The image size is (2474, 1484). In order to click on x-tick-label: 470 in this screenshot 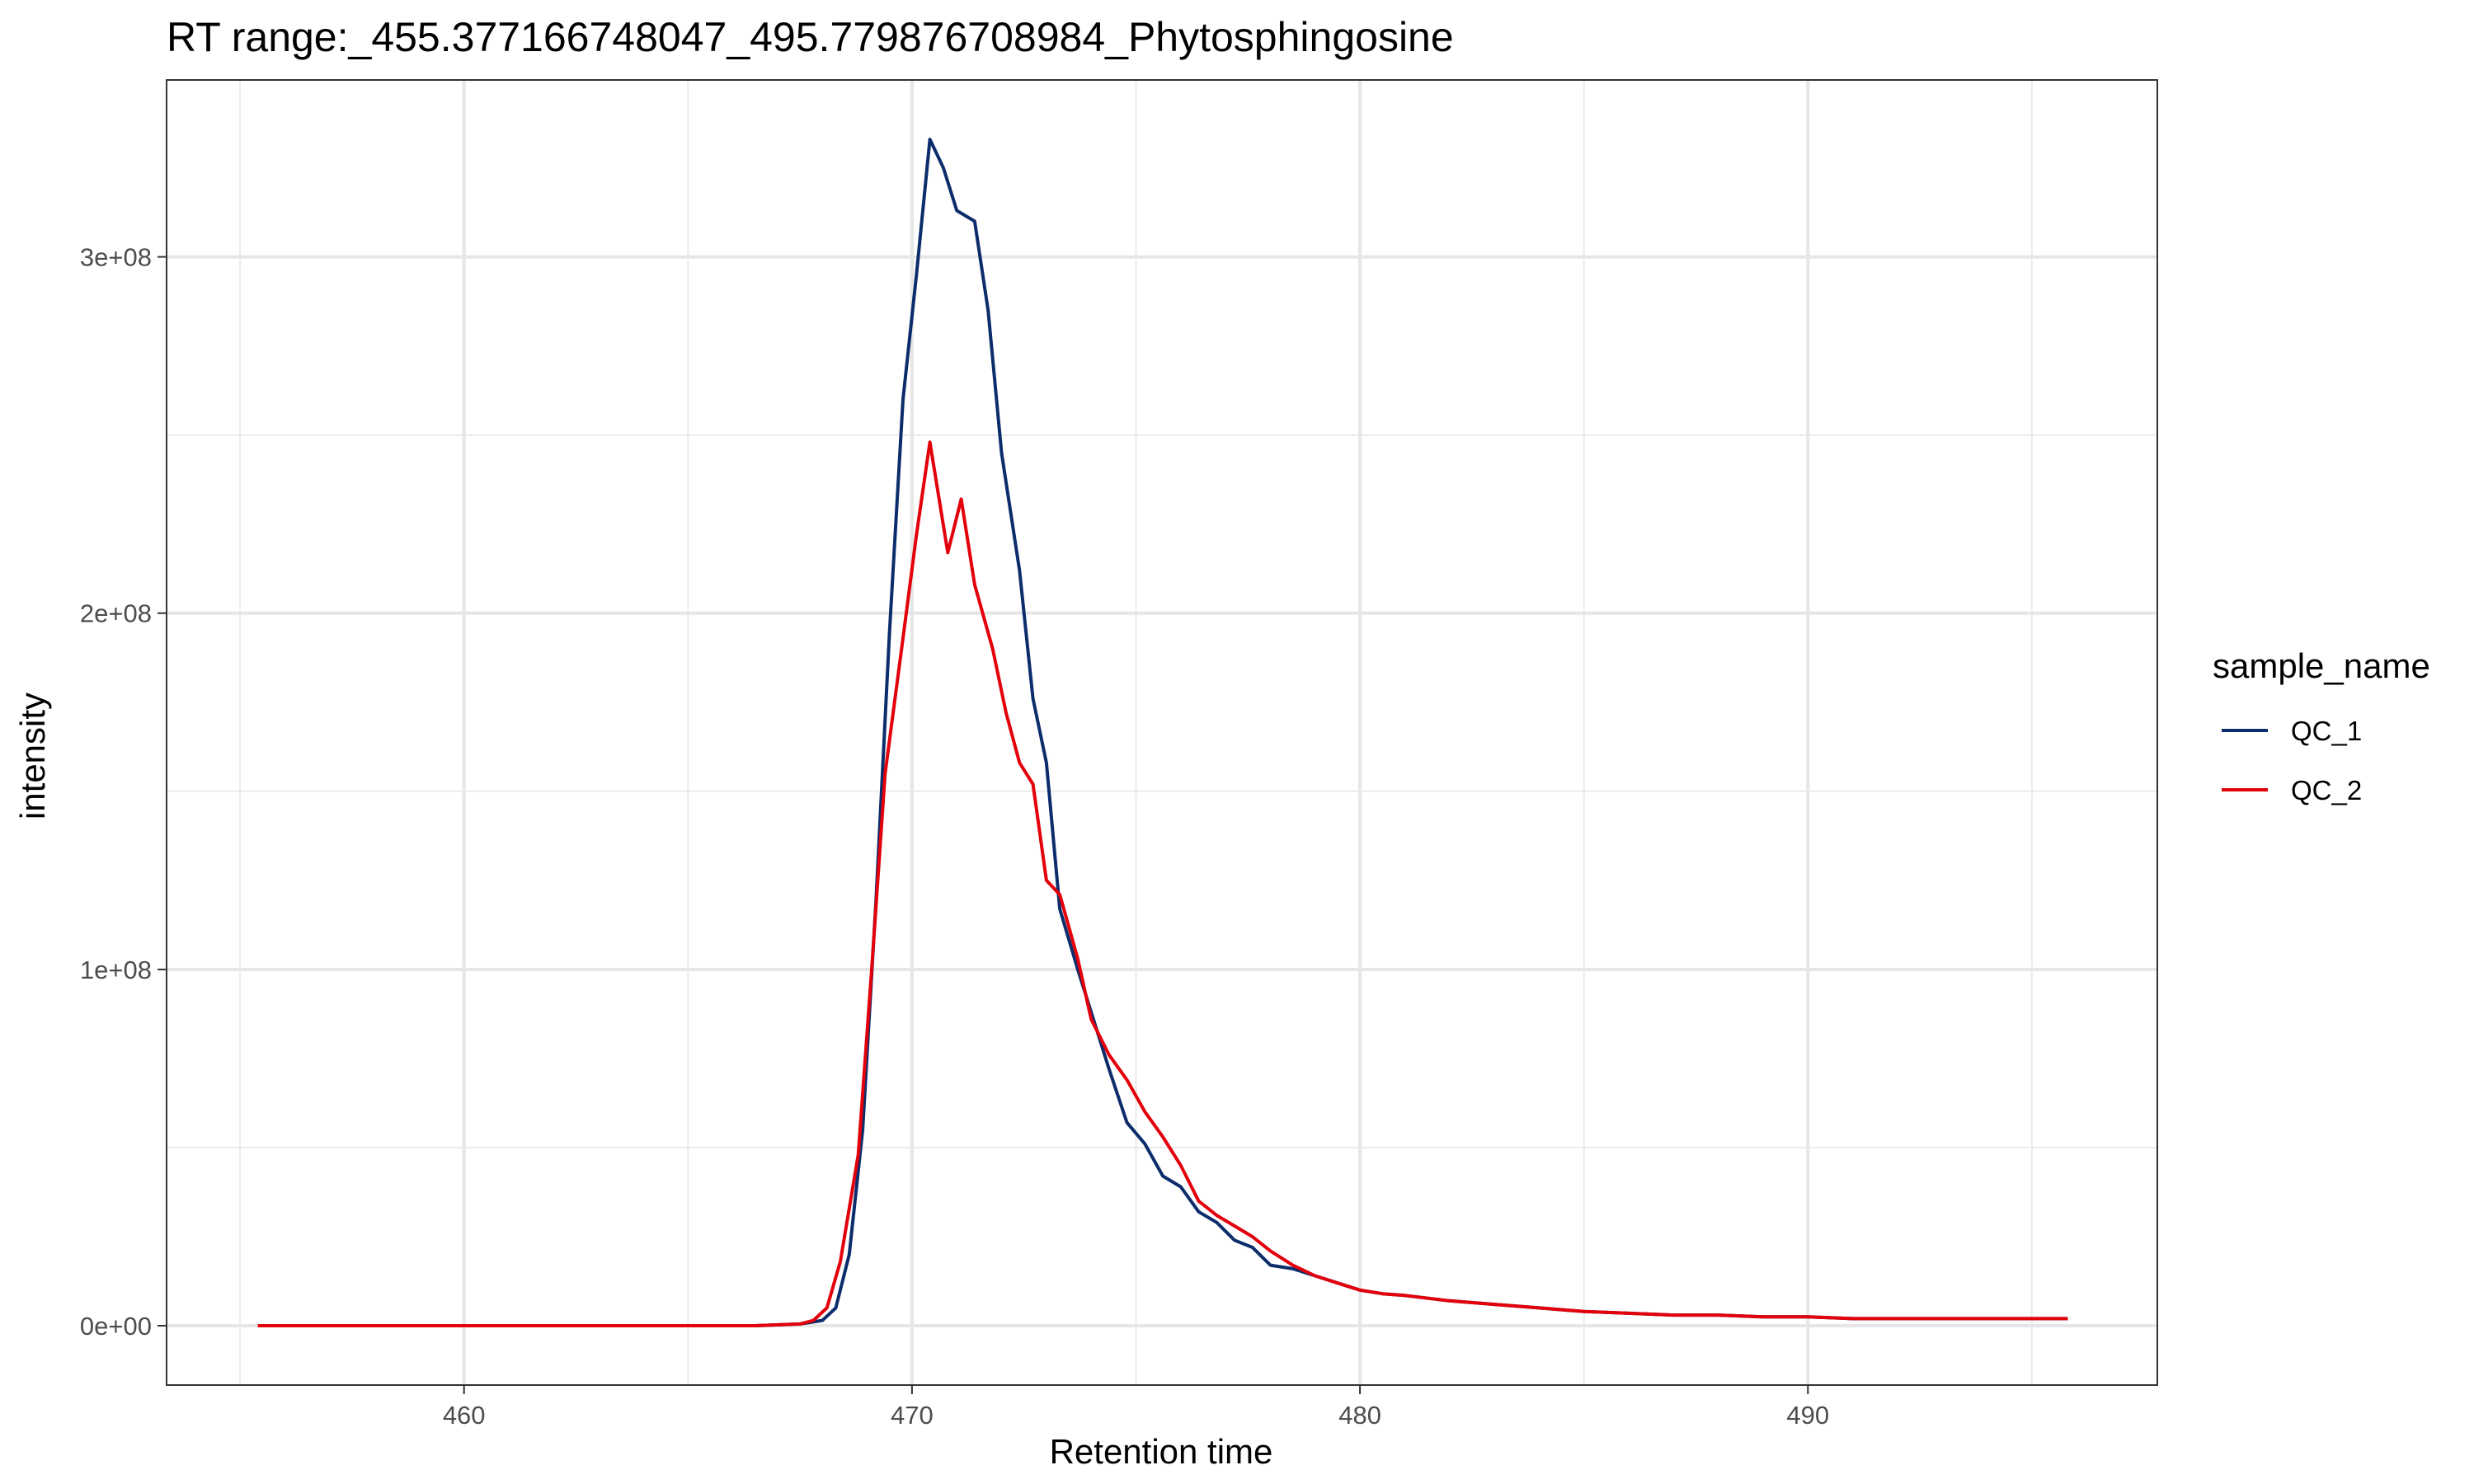, I will do `click(912, 1415)`.